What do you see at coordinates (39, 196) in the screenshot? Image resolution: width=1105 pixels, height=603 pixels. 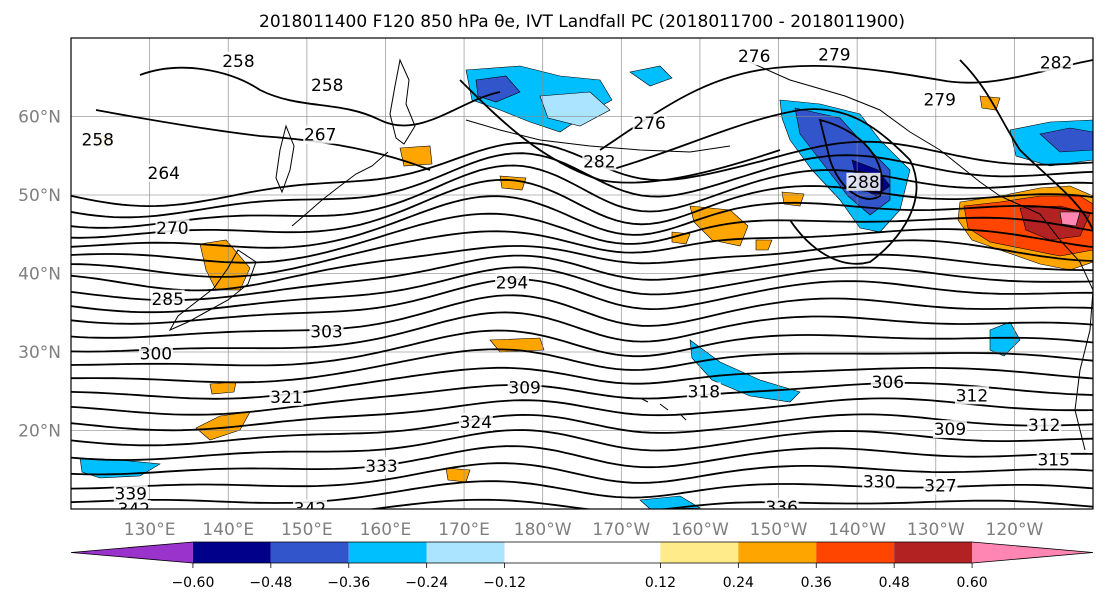 I see `y-tick-label: 50°N` at bounding box center [39, 196].